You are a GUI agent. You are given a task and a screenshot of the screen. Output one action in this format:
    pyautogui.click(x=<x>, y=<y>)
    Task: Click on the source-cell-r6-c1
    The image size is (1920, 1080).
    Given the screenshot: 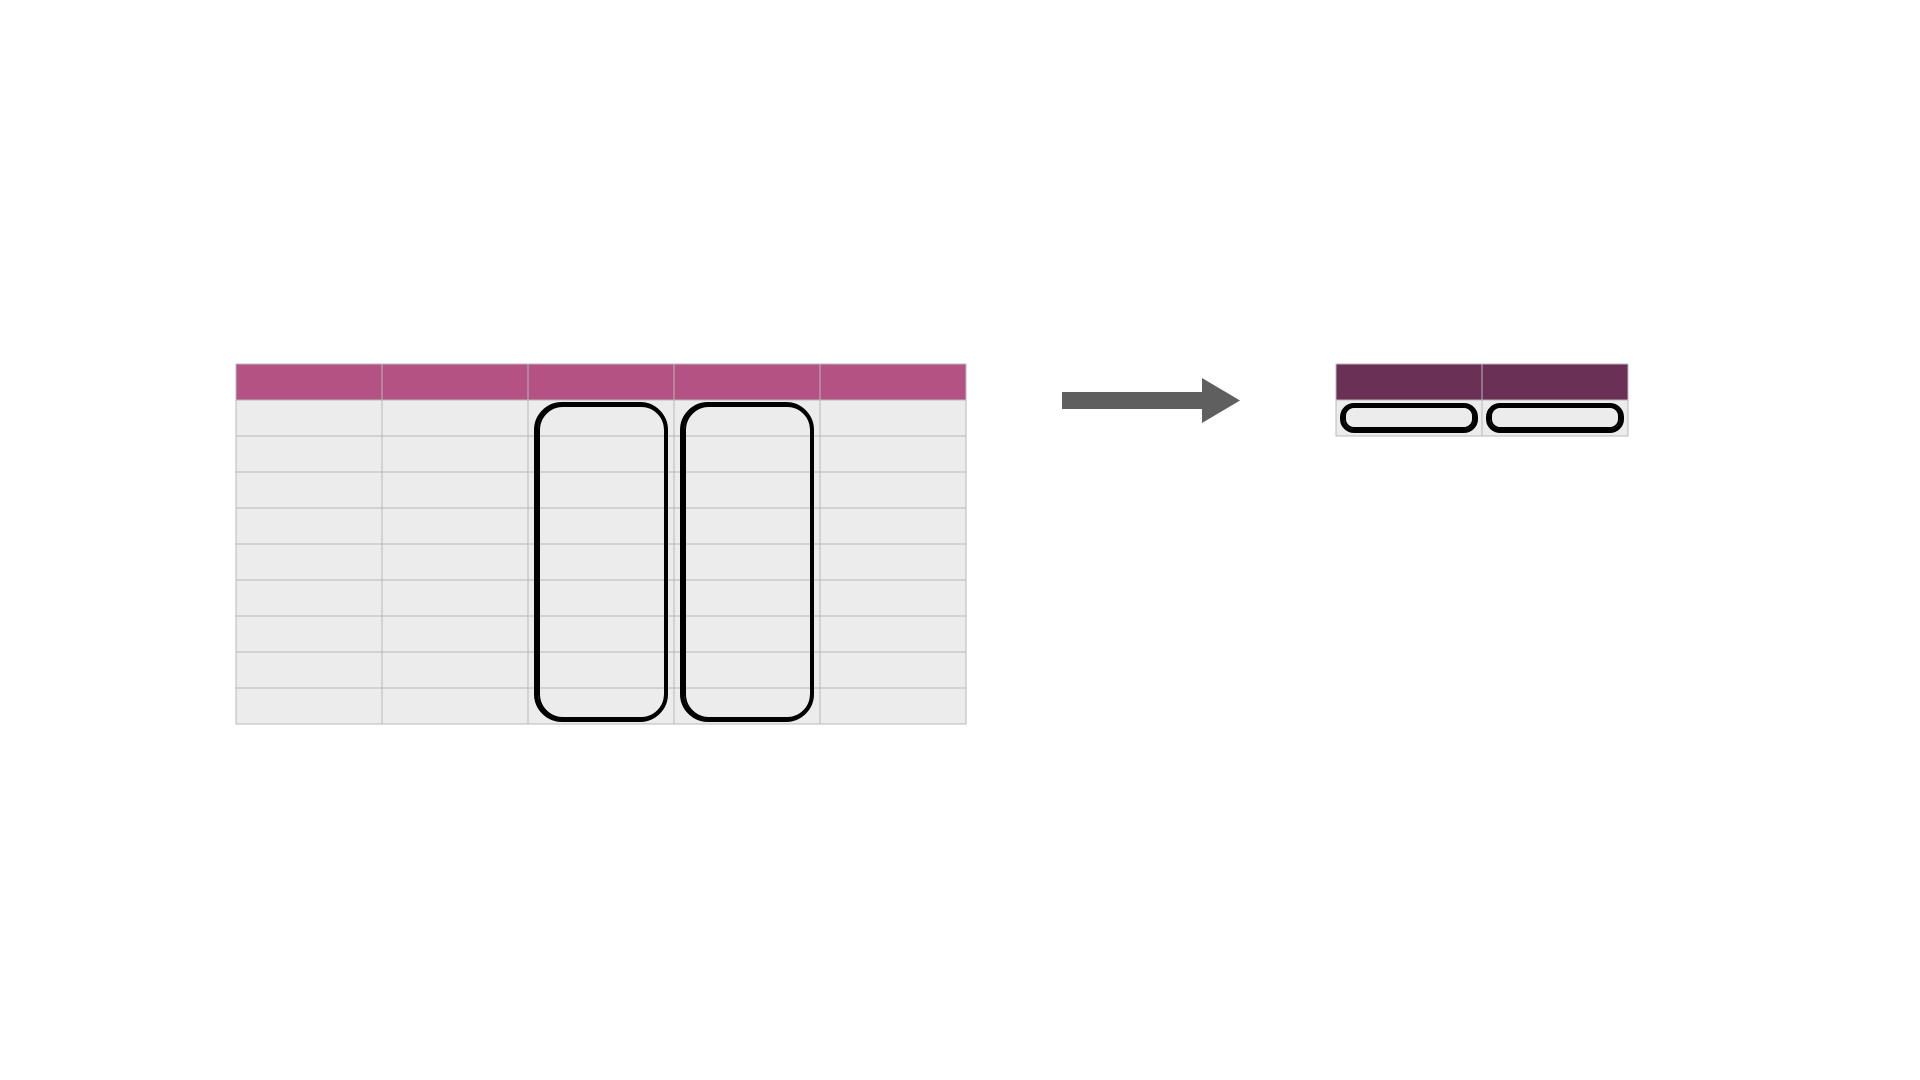 What is the action you would take?
    pyautogui.click(x=309, y=598)
    